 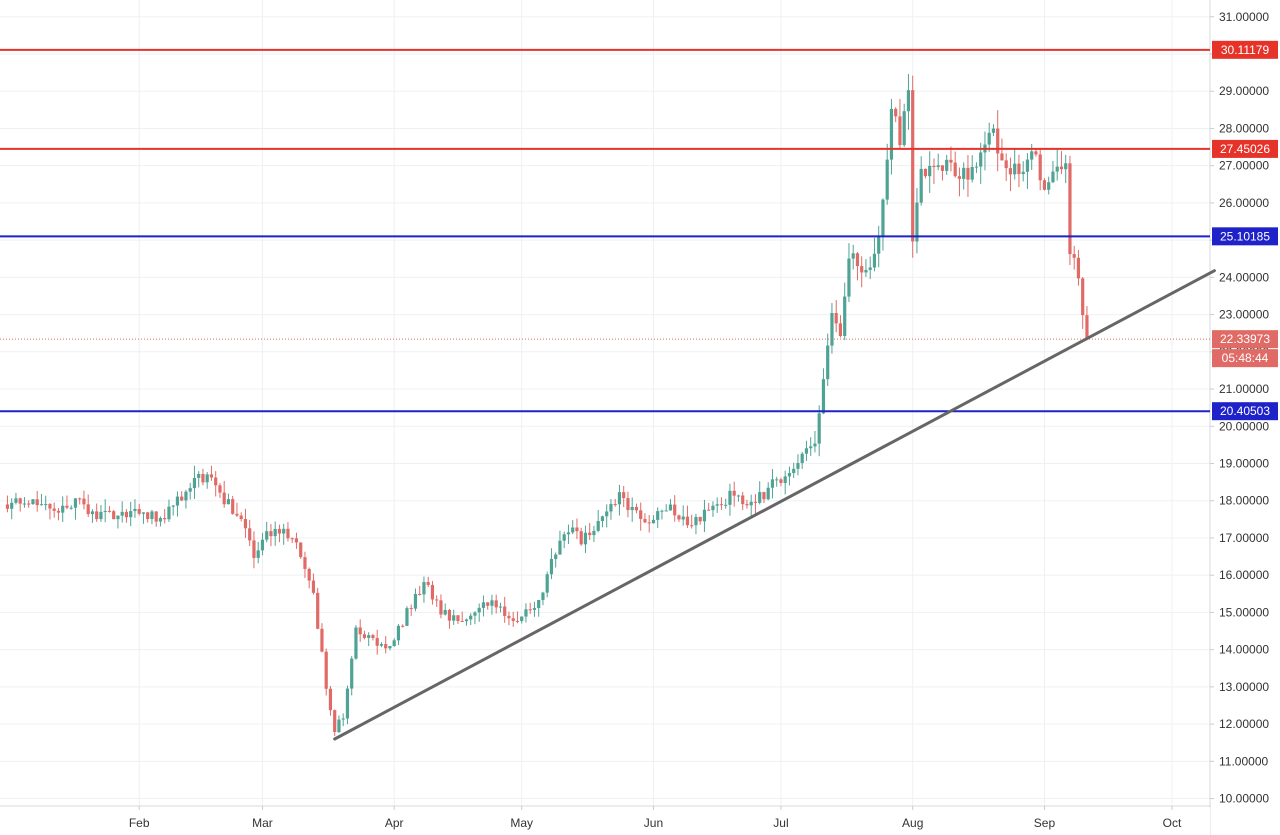 What do you see at coordinates (1244, 166) in the screenshot?
I see `y-tick-label: 27.00000` at bounding box center [1244, 166].